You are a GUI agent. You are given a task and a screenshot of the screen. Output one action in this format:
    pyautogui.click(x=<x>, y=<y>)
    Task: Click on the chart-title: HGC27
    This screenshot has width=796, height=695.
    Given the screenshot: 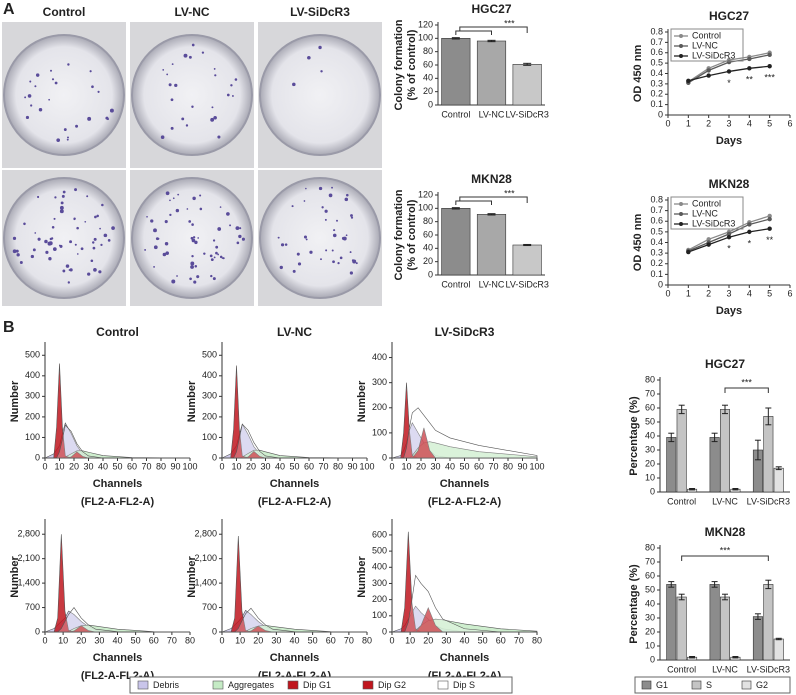 What is the action you would take?
    pyautogui.click(x=729, y=16)
    